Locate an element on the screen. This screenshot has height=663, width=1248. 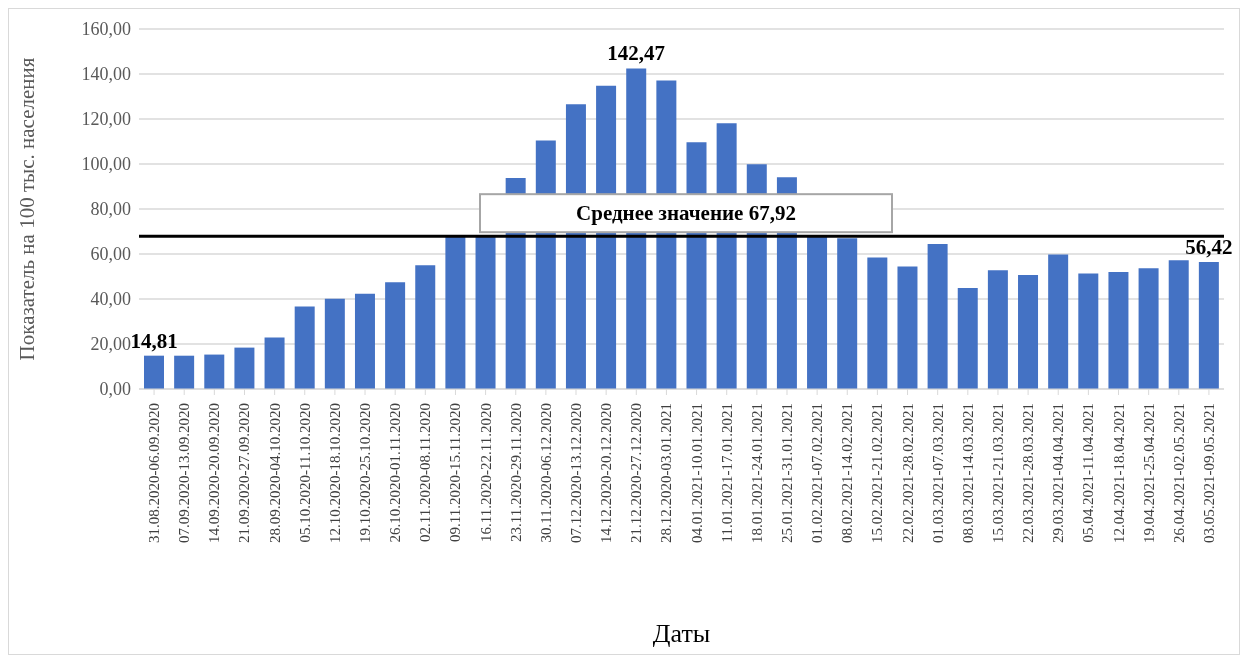
x-tick-label: 15.03.2021-21.03.2021 is located at coordinates (997, 473).